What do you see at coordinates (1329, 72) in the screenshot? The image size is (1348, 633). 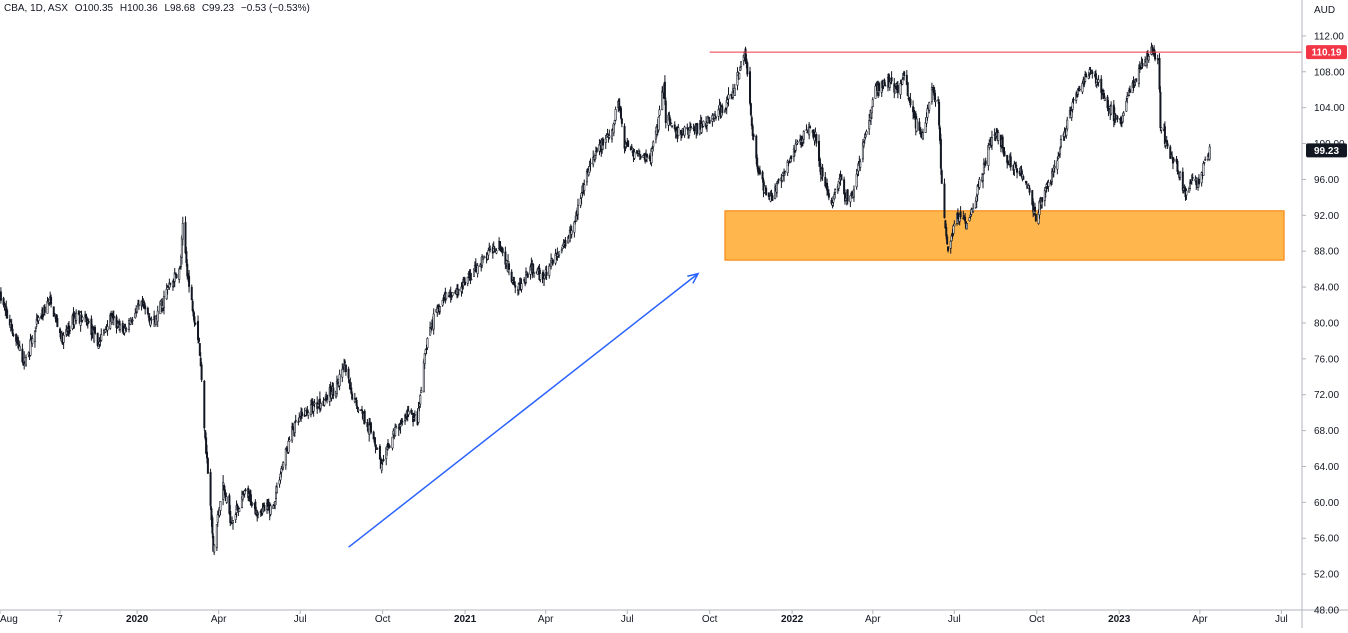 I see `y-tick-label: 108.00` at bounding box center [1329, 72].